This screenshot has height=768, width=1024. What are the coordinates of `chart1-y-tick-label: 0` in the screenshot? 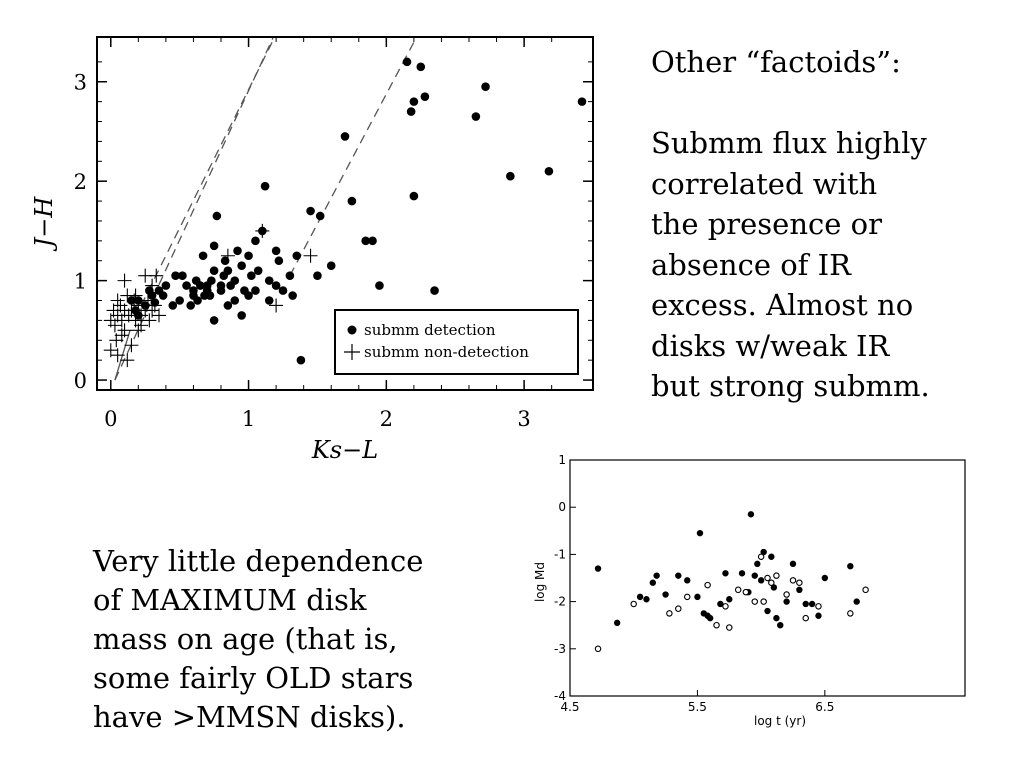 It's located at (80, 381).